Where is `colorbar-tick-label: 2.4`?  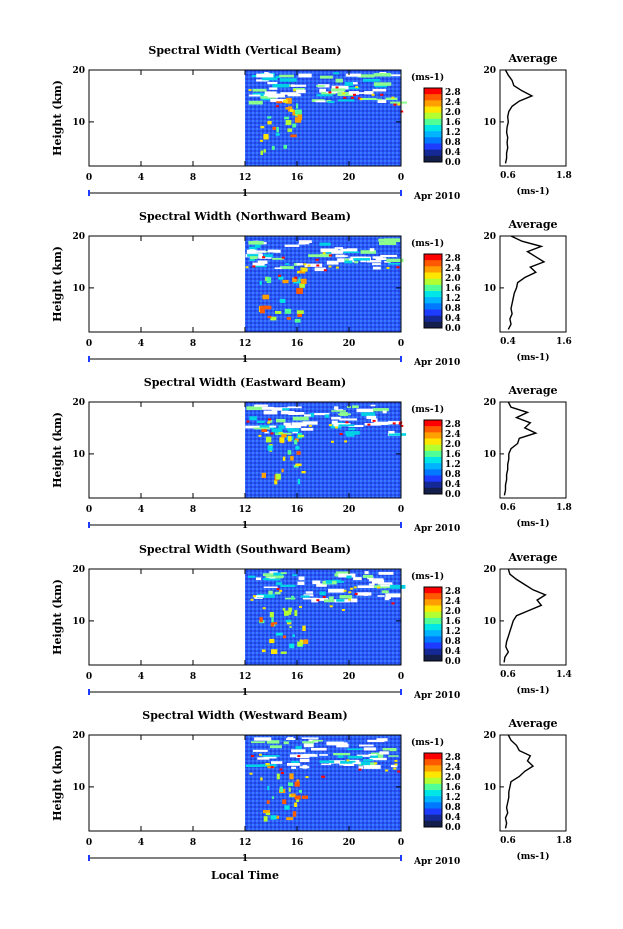
colorbar-tick-label: 2.4 is located at coordinates (453, 602).